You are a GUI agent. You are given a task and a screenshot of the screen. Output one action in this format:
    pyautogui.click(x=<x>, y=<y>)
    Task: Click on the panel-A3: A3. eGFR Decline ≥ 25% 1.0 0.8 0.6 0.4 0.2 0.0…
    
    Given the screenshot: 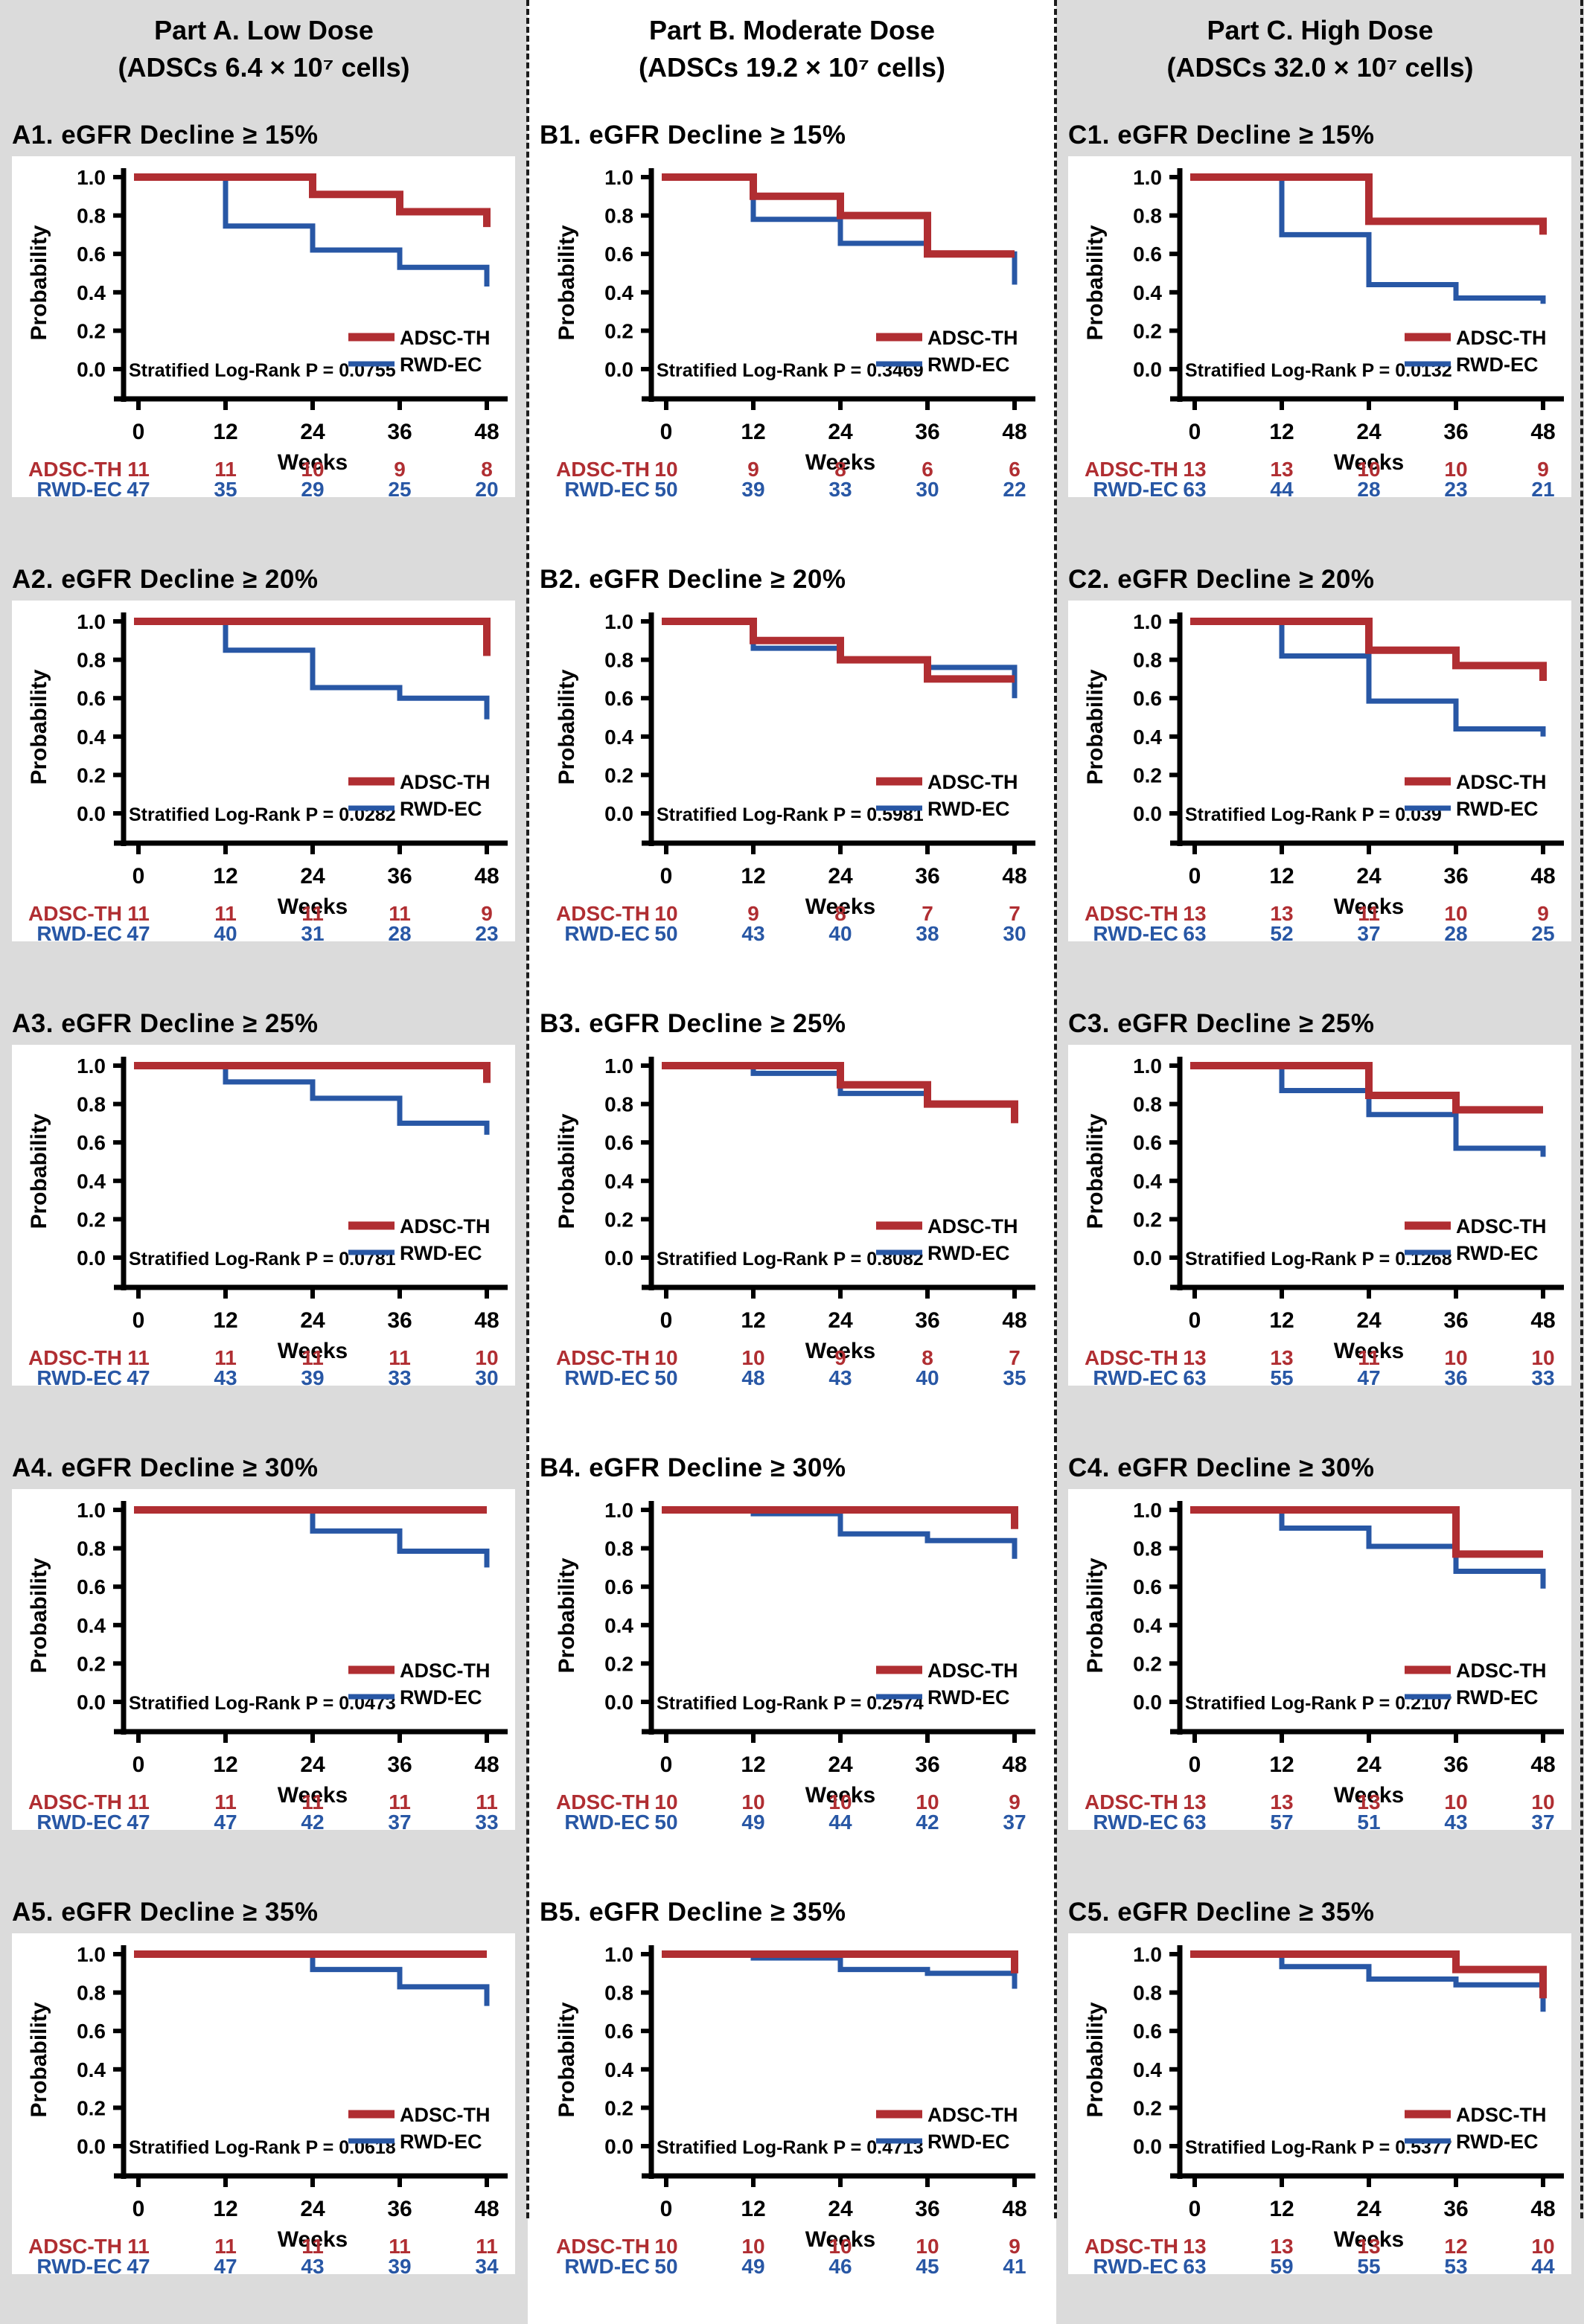 What is the action you would take?
    pyautogui.click(x=264, y=1222)
    